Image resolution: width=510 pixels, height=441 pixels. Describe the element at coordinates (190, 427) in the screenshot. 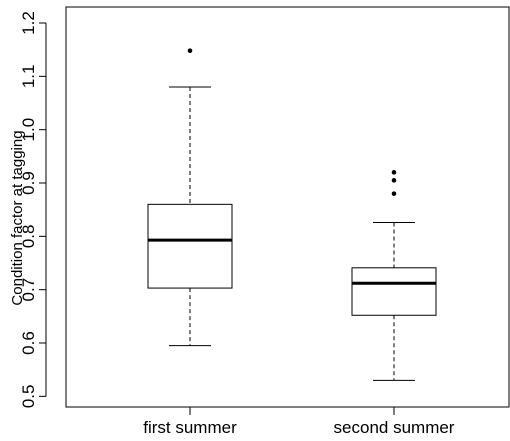

I see `x-tick-label: first summer` at that location.